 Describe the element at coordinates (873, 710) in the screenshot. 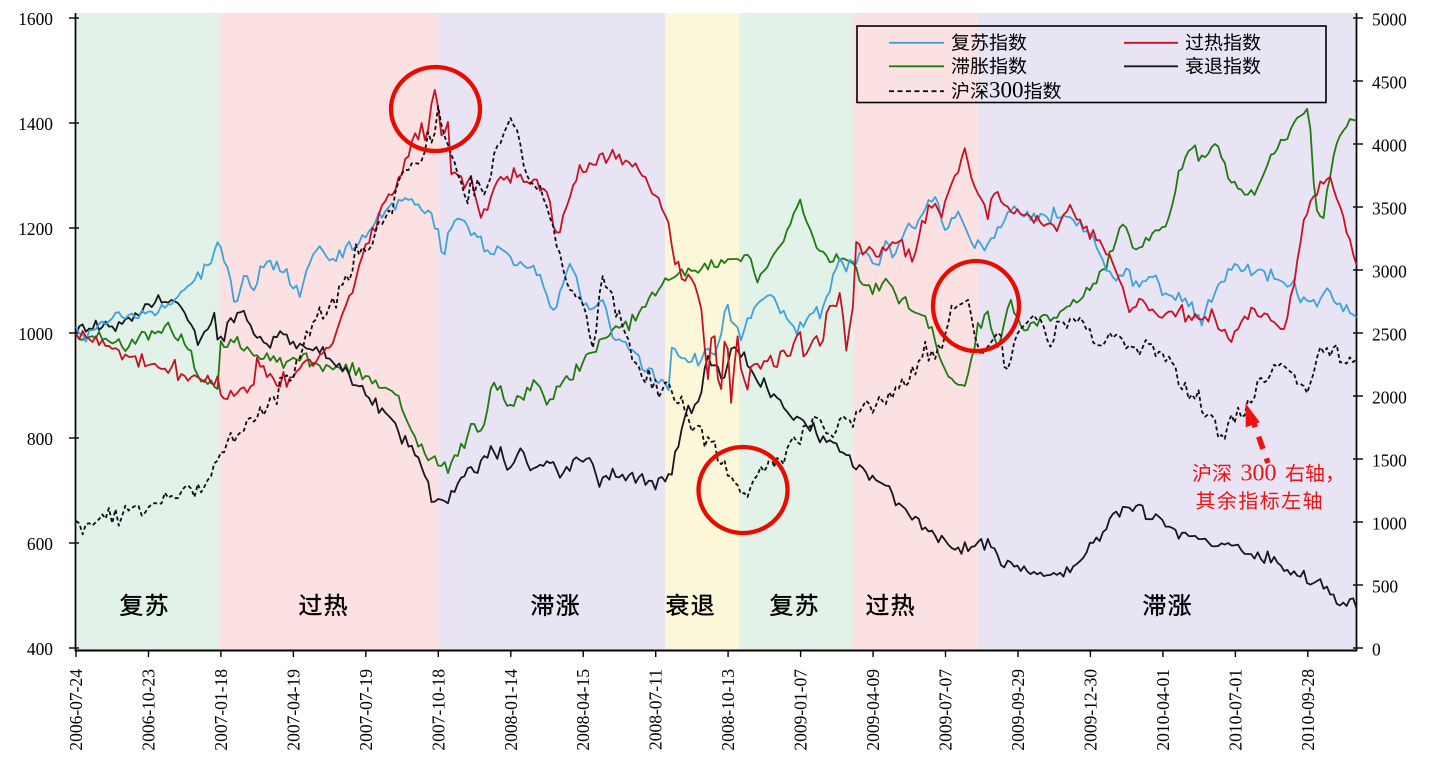

I see `svg-text: 2009-04-09` at that location.